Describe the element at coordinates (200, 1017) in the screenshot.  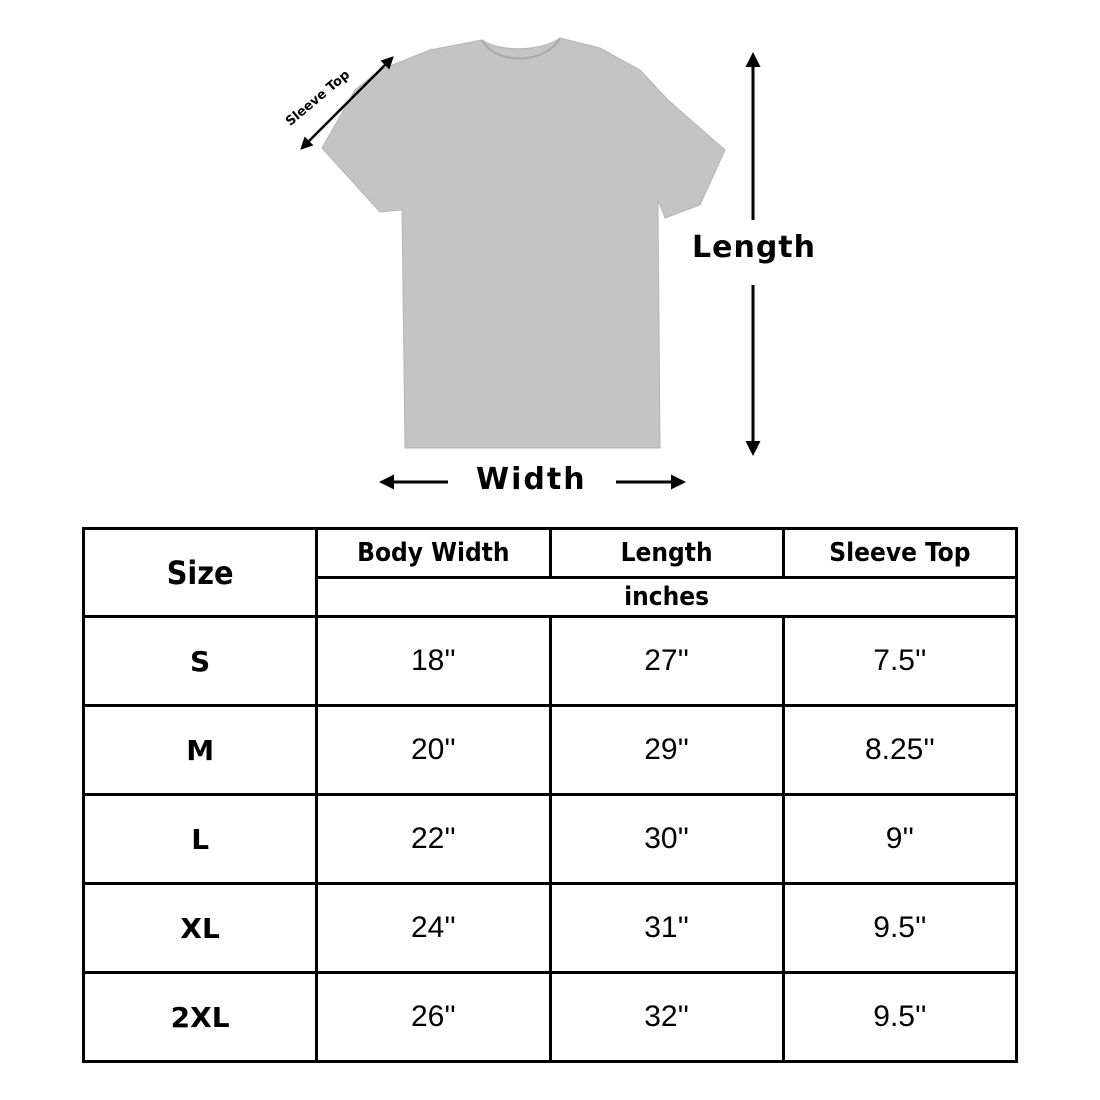
I see `cell-size: 2XL` at that location.